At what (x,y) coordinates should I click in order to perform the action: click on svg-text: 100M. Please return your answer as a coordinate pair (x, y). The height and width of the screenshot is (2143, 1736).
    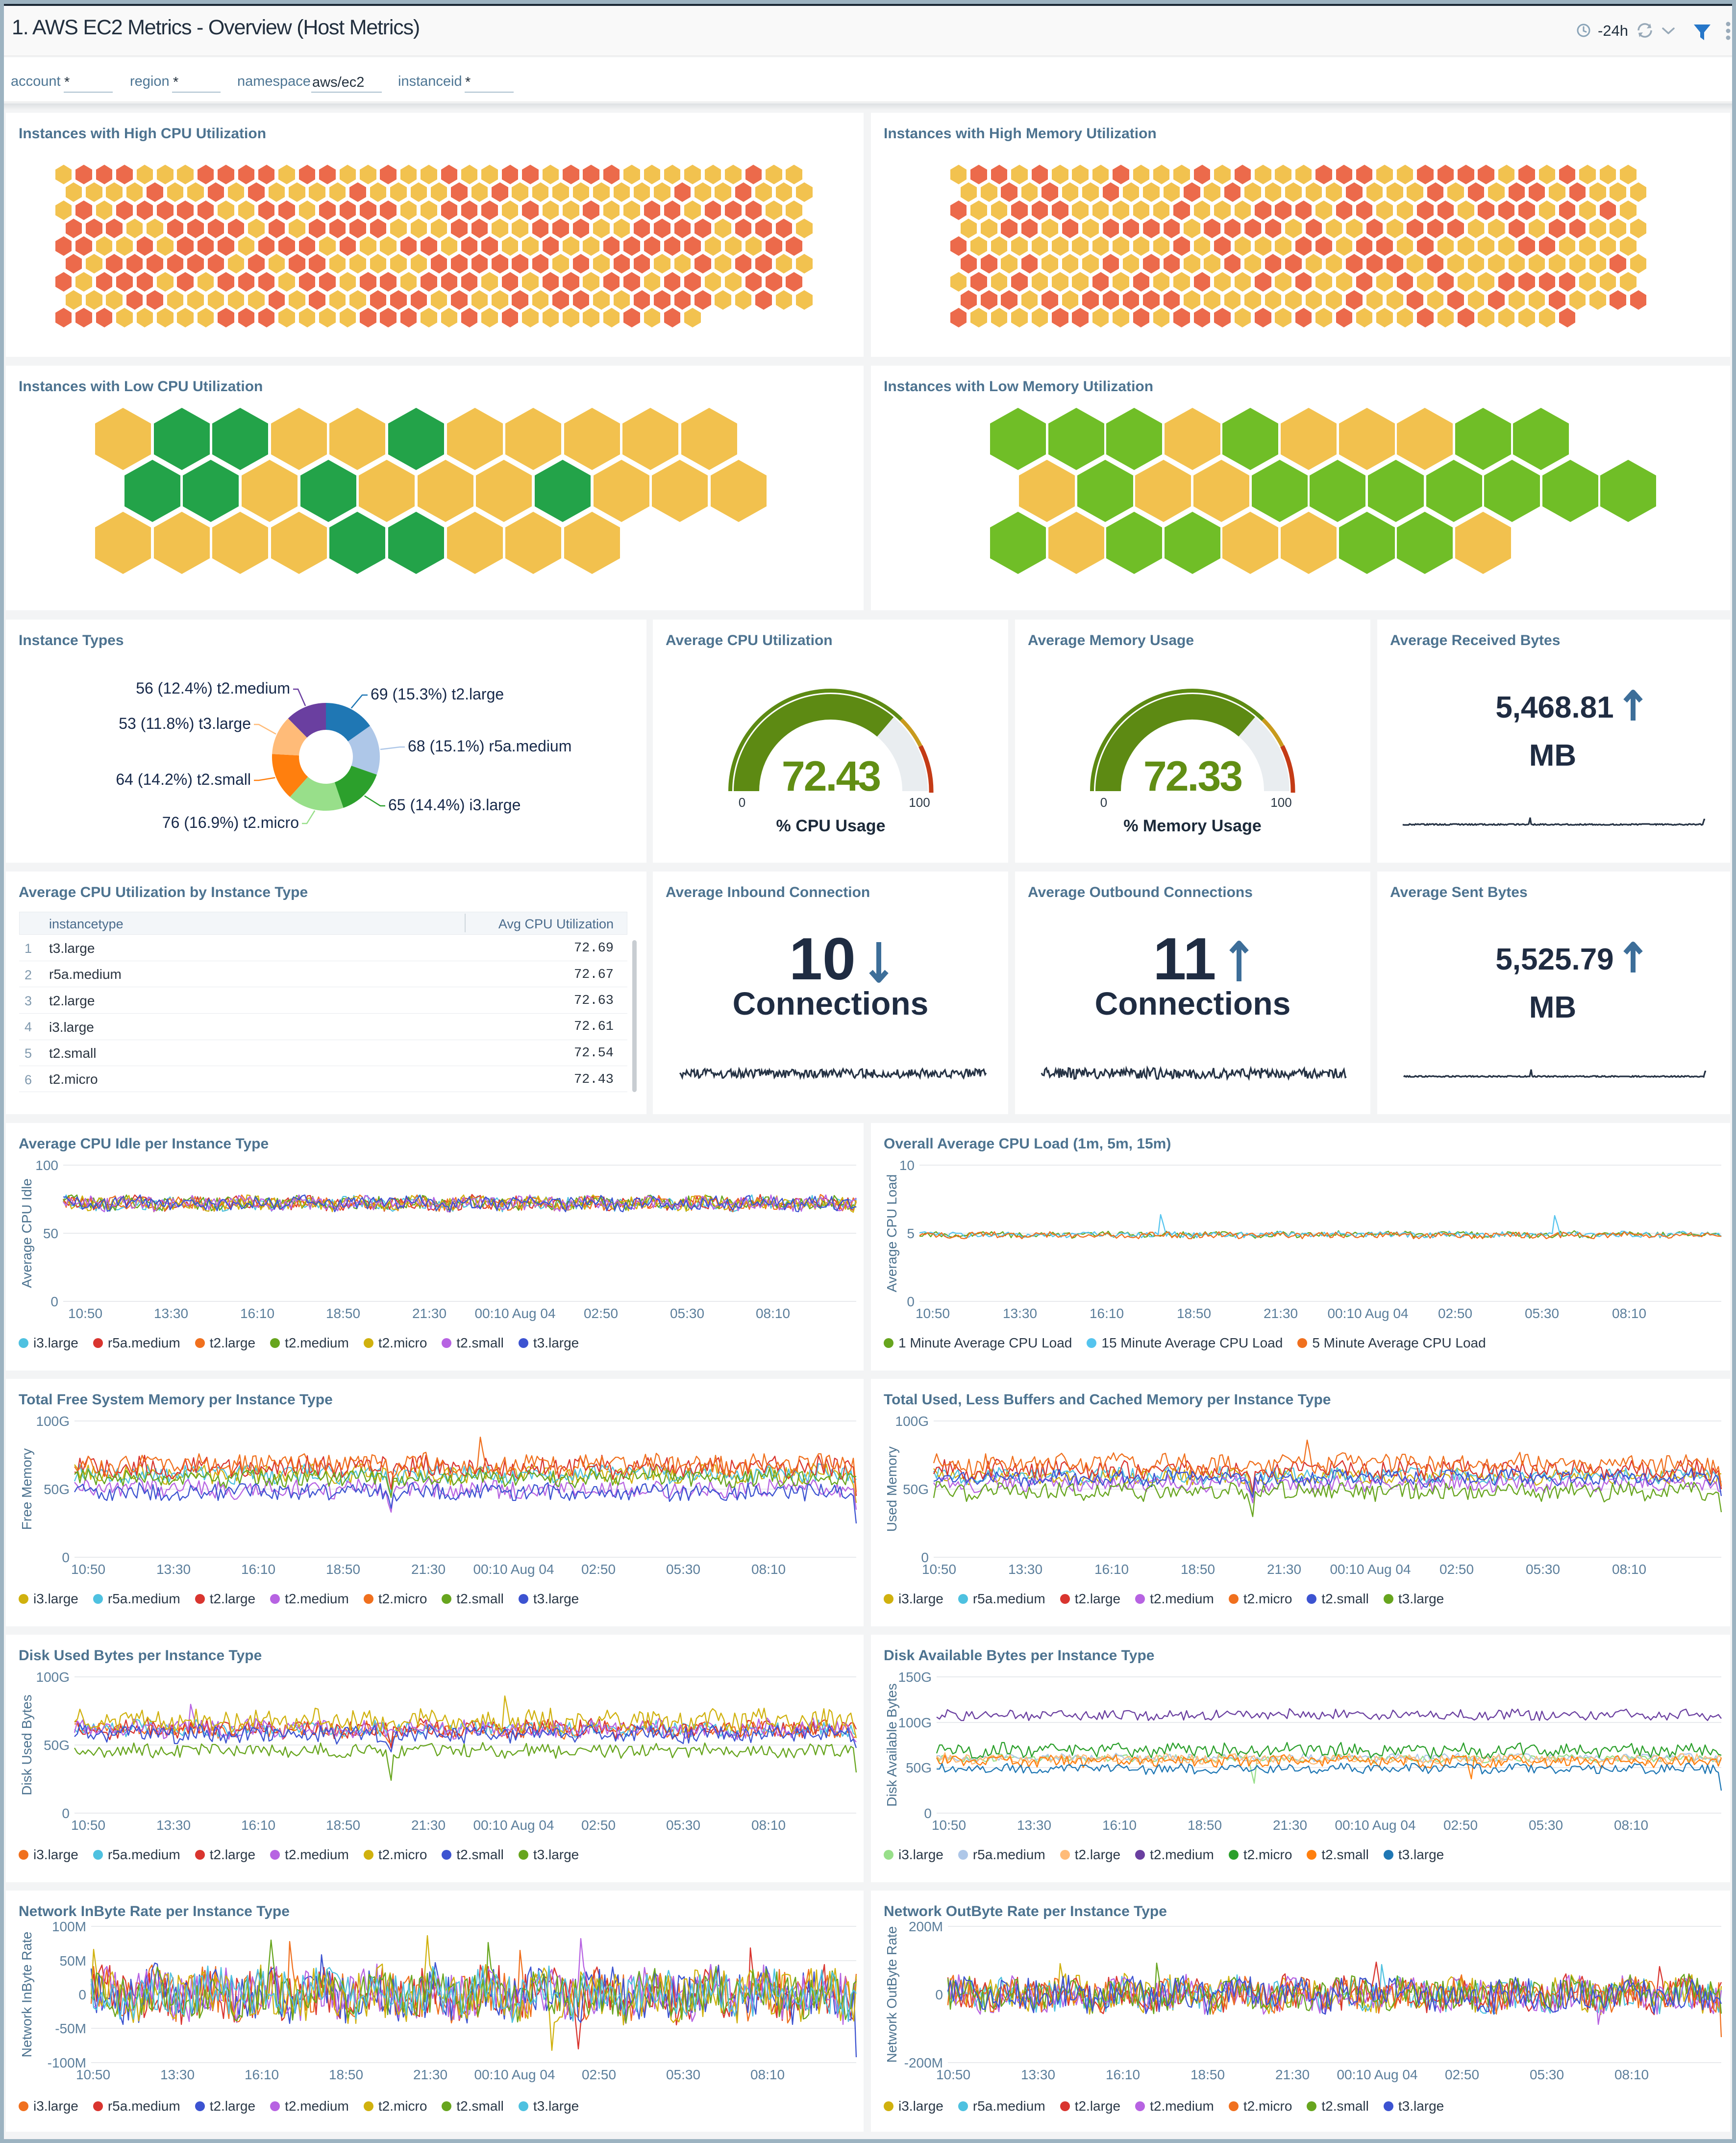
    Looking at the image, I should click on (69, 1926).